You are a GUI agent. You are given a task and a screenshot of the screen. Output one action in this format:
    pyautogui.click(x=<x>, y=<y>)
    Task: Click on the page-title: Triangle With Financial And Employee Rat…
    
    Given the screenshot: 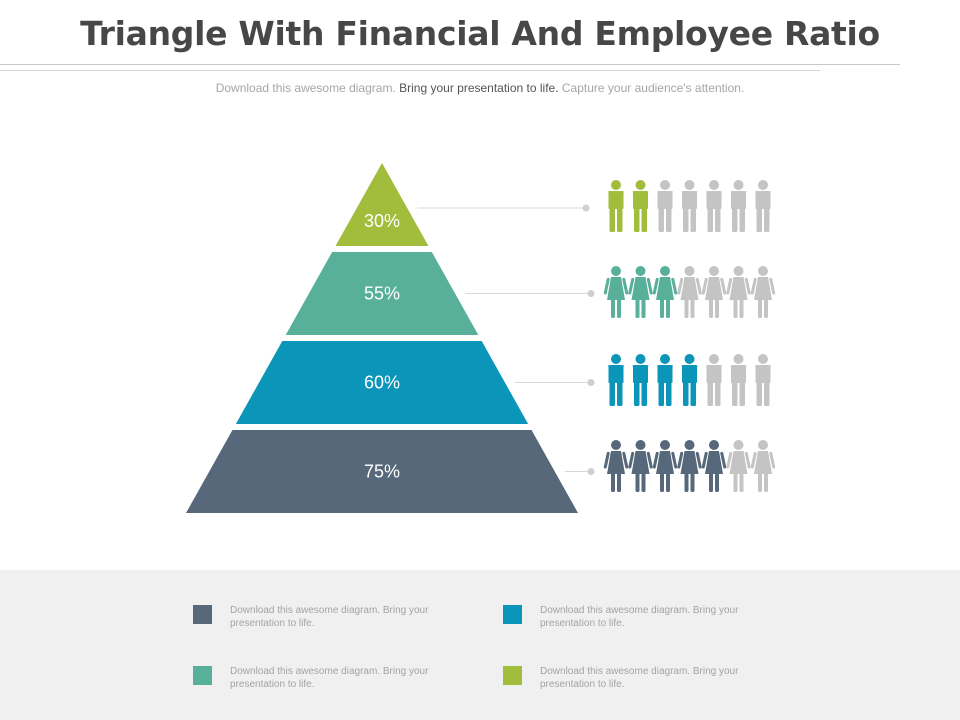 What is the action you would take?
    pyautogui.click(x=480, y=33)
    